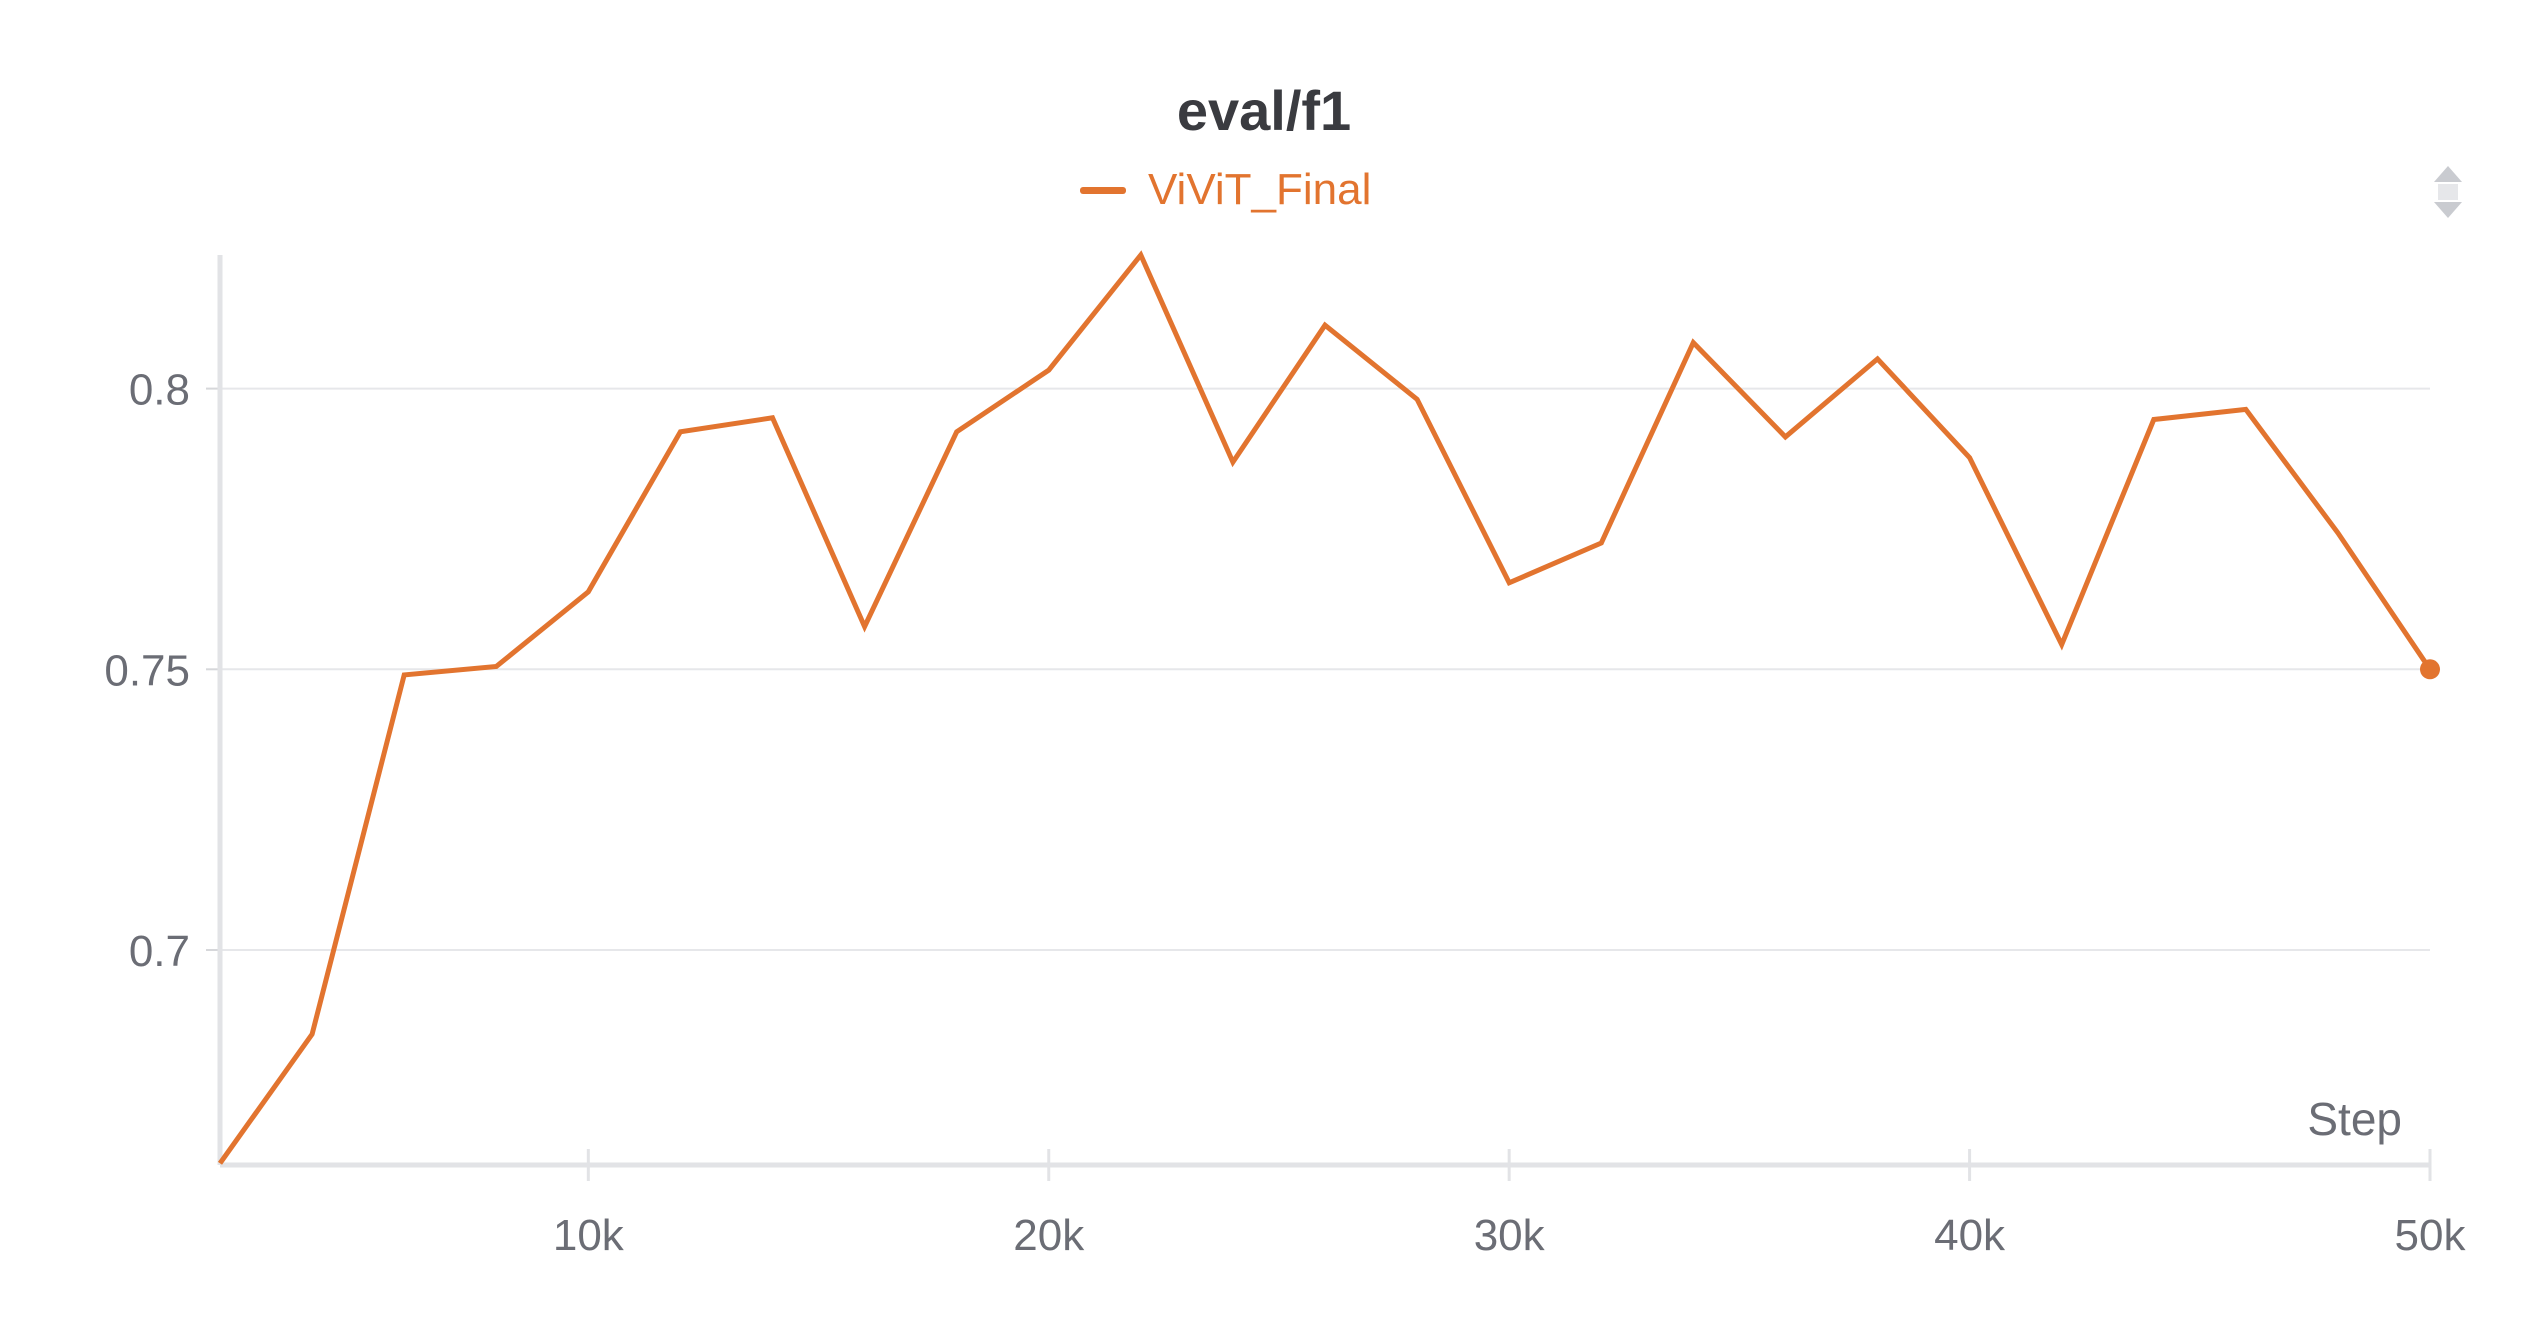  What do you see at coordinates (1510, 1235) in the screenshot?
I see `x-tick-label: 30k` at bounding box center [1510, 1235].